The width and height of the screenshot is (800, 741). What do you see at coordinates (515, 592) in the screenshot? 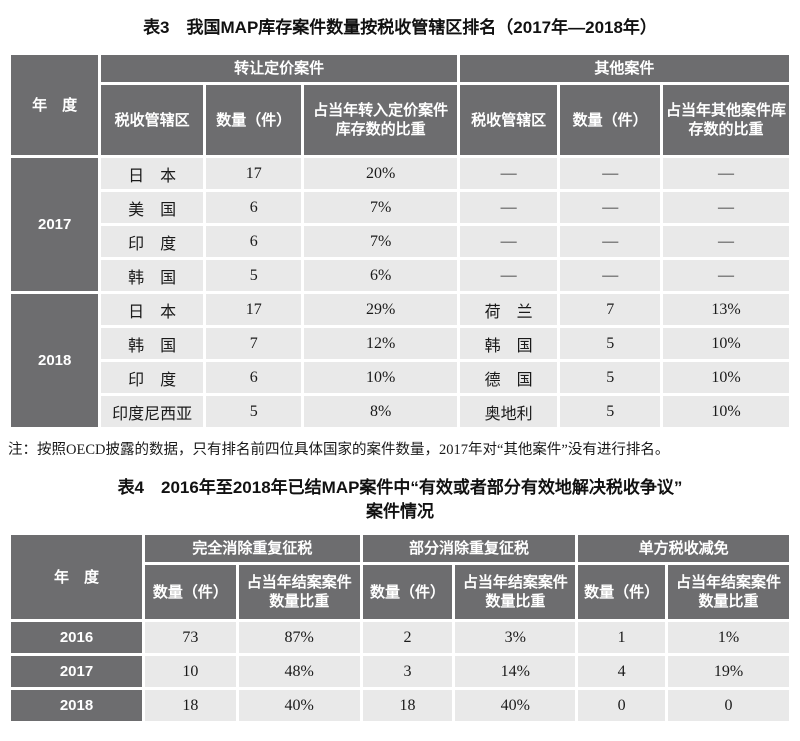
I see `table4-header-ratio-partial: 占当年结案案件数量比重` at bounding box center [515, 592].